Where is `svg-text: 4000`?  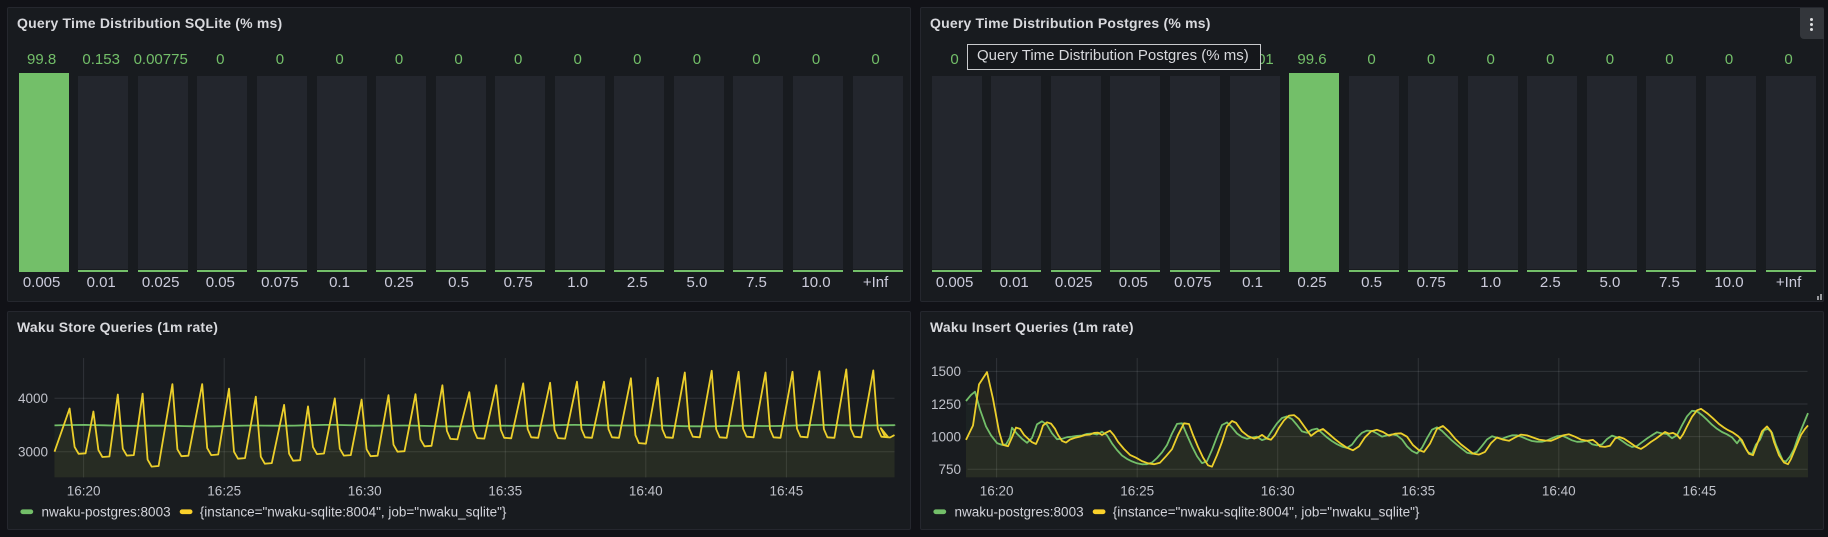 svg-text: 4000 is located at coordinates (33, 398).